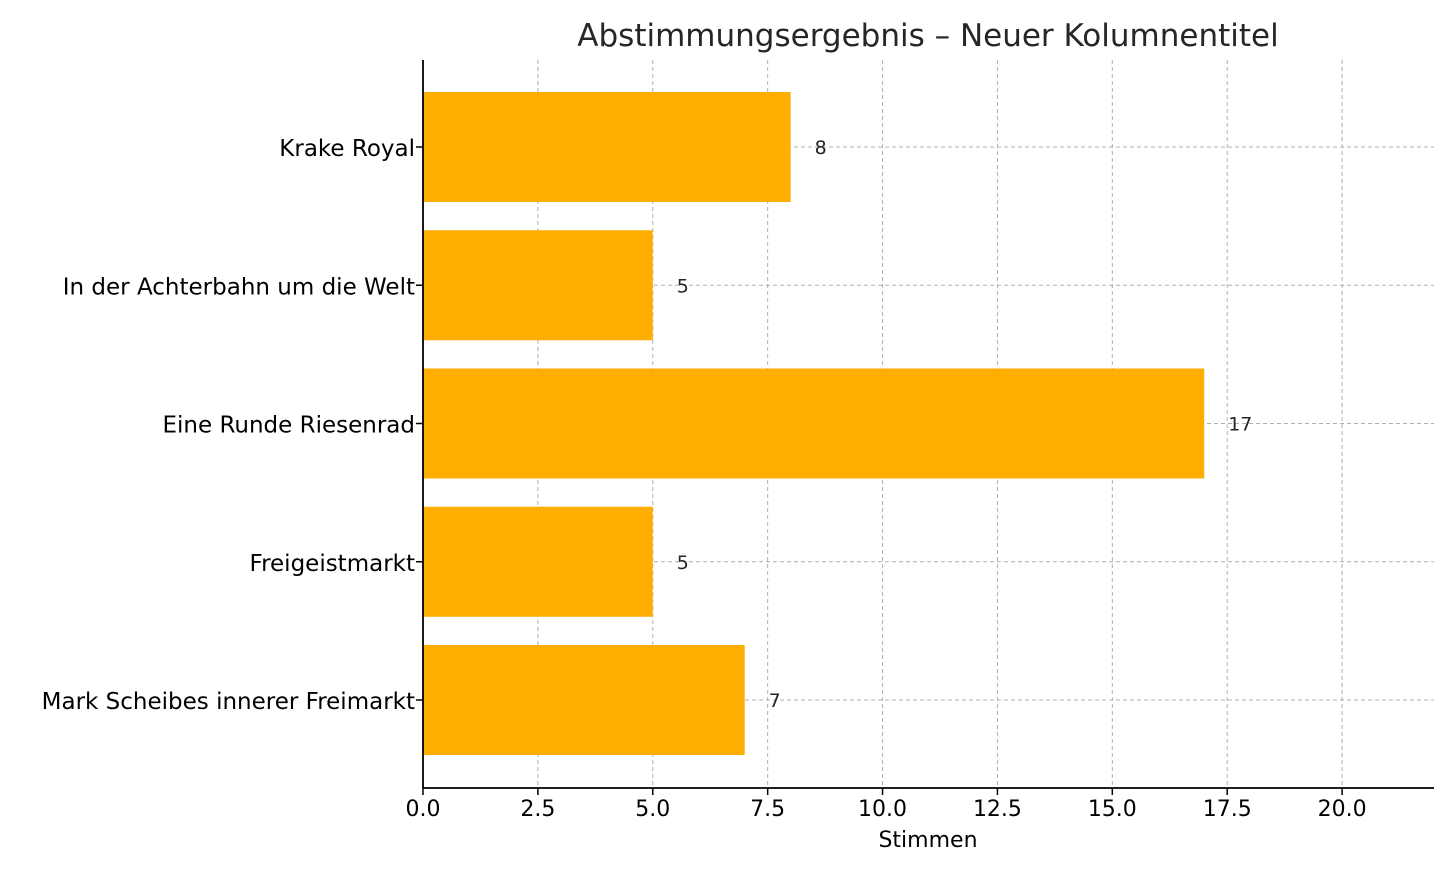  What do you see at coordinates (1227, 809) in the screenshot?
I see `x-tick-label: 17.5` at bounding box center [1227, 809].